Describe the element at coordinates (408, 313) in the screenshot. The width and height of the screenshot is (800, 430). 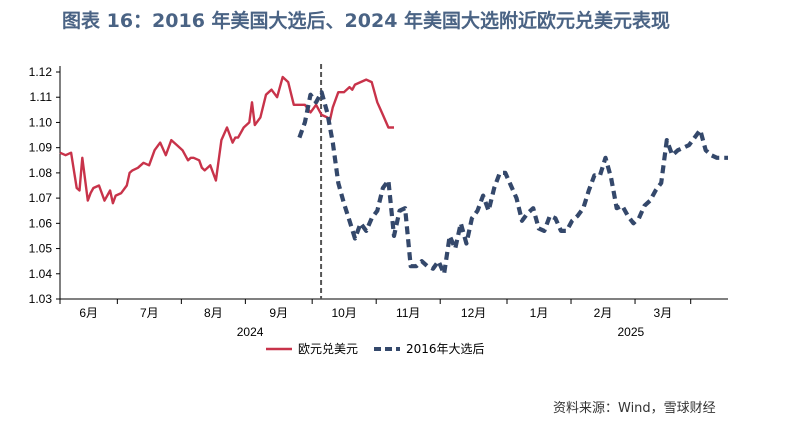
I see `x-tick-label: 11月` at that location.